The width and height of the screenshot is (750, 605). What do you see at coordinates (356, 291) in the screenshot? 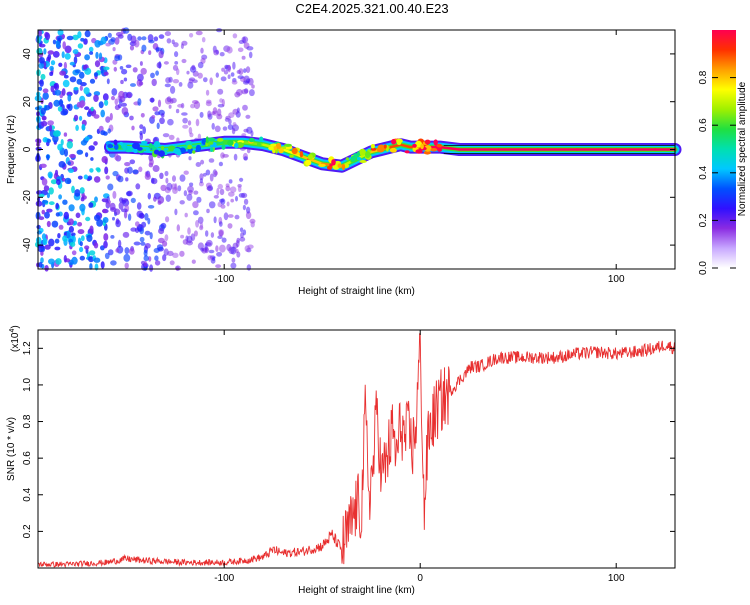
I see `spectrogram-x-label: Height of straight line (km)` at bounding box center [356, 291].